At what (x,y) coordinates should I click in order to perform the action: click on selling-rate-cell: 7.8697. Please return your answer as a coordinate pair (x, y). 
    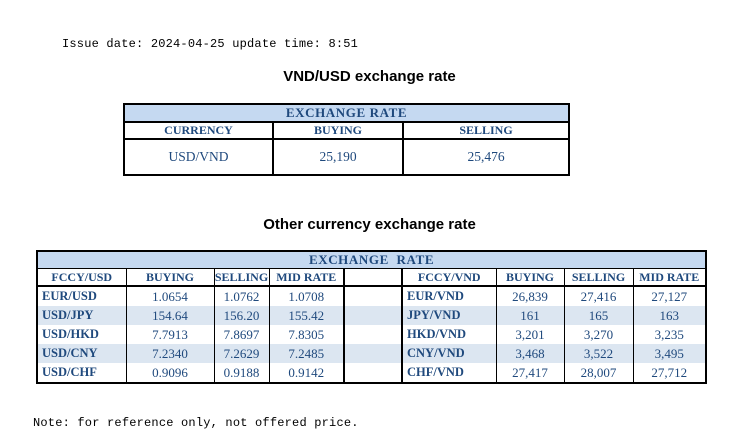
    Looking at the image, I should click on (241, 334).